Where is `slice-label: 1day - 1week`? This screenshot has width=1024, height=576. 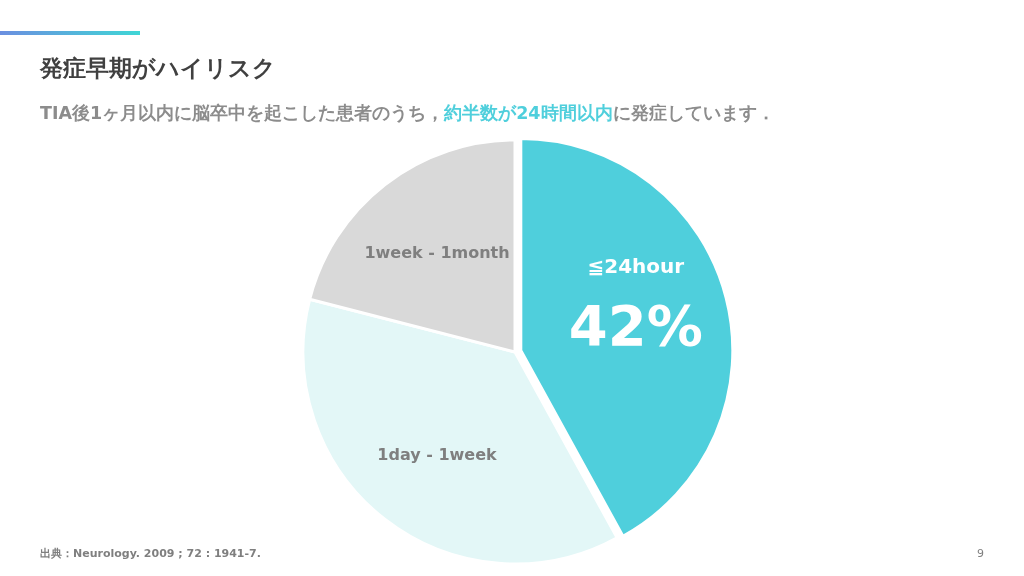
slice-label: 1day - 1week is located at coordinates (437, 454).